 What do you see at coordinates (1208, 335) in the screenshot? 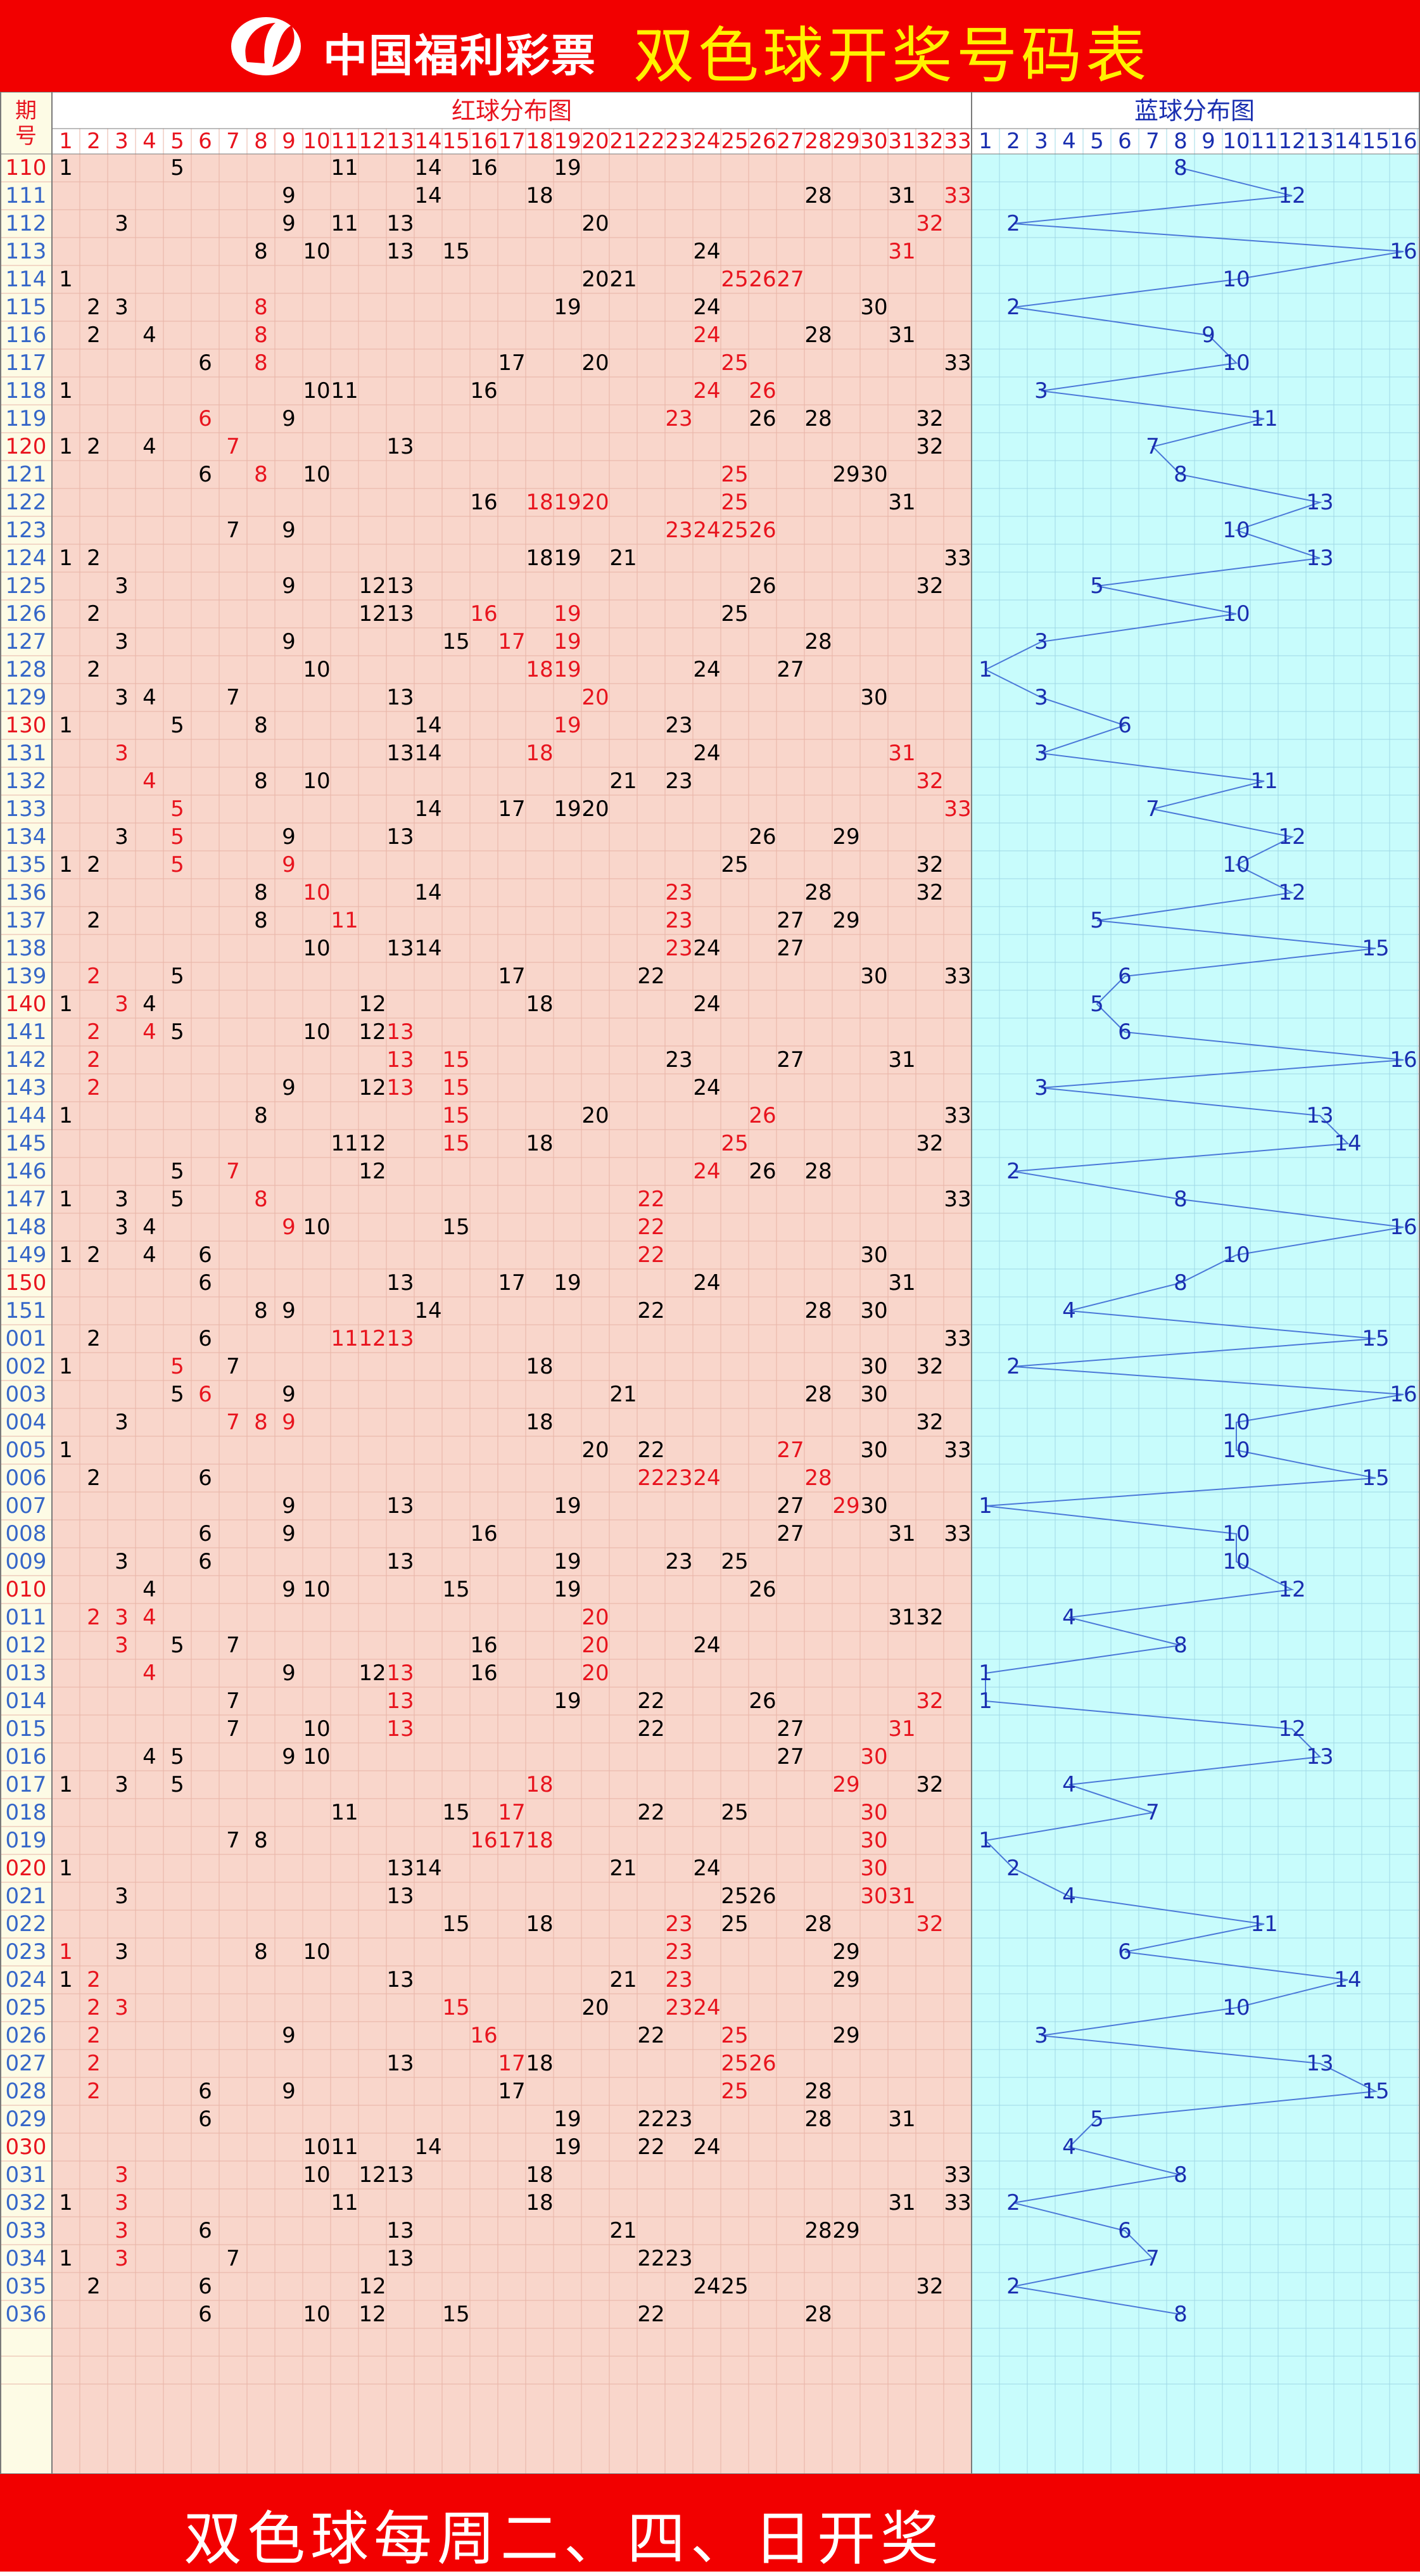
I see `blue-ball-number: 9` at bounding box center [1208, 335].